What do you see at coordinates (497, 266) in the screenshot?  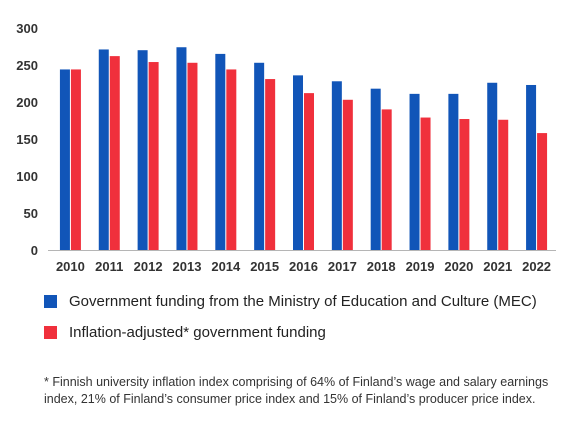 I see `x-tick-label: 2021` at bounding box center [497, 266].